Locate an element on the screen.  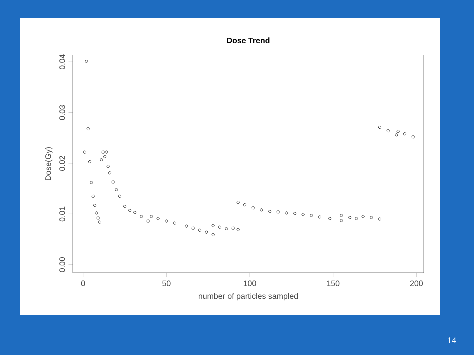
text: 14 is located at coordinates (452, 341).